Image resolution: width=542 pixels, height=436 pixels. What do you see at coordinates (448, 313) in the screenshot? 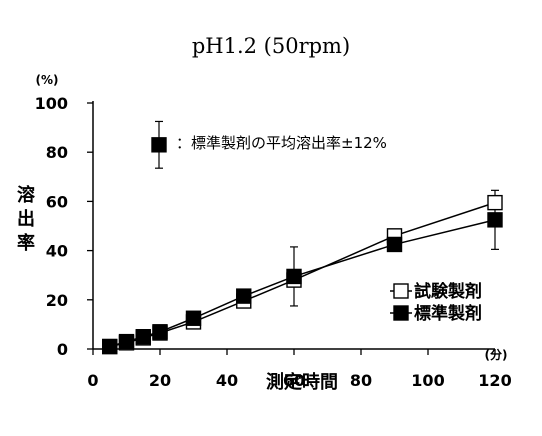
I see `legend-label: 標準製剤` at bounding box center [448, 313].